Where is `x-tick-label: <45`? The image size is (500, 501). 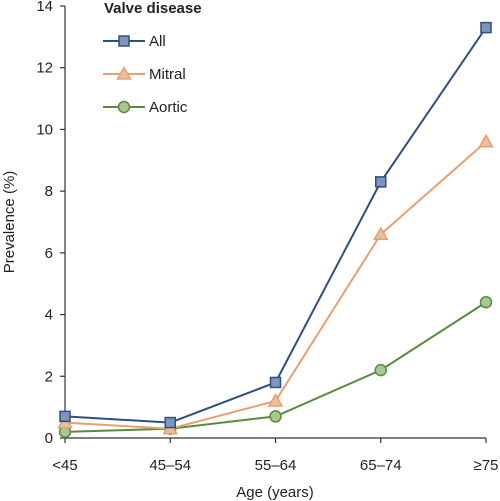
x-tick-label: <45 is located at coordinates (64, 465).